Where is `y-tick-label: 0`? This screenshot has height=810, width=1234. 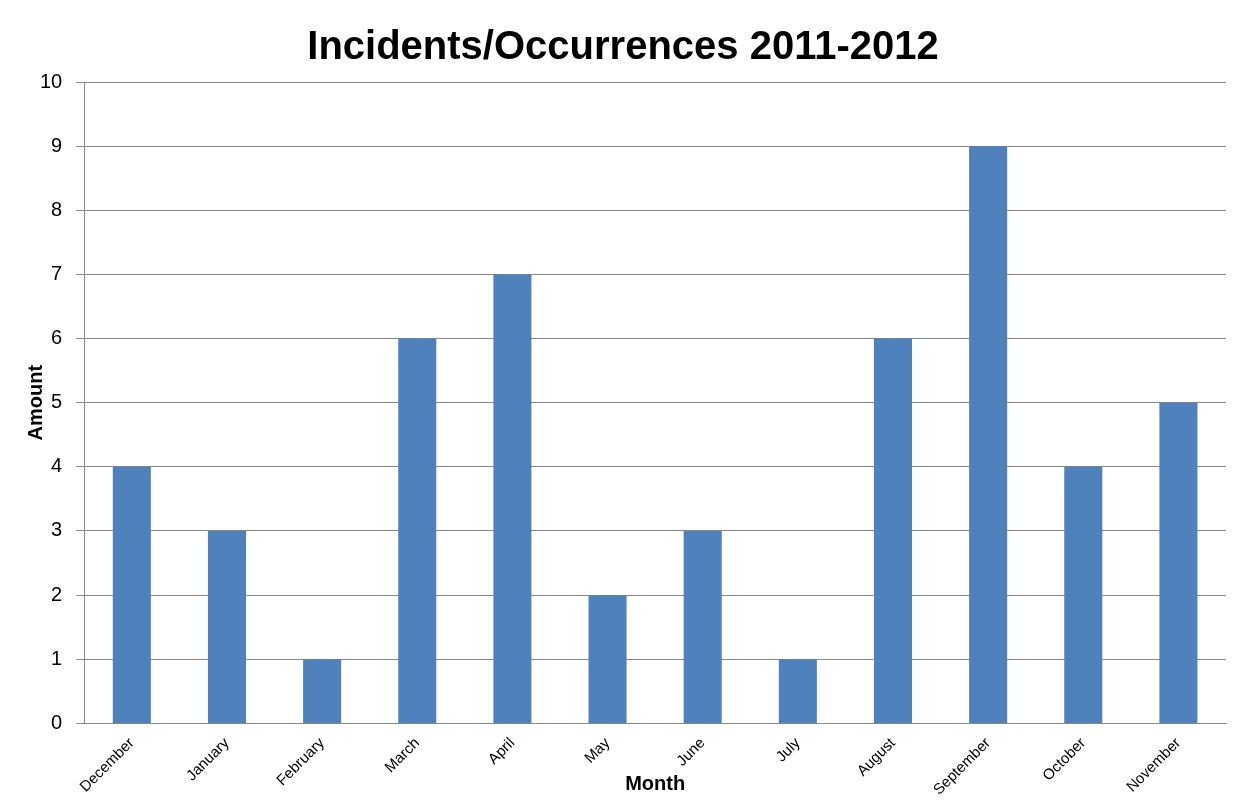 y-tick-label: 0 is located at coordinates (57, 721).